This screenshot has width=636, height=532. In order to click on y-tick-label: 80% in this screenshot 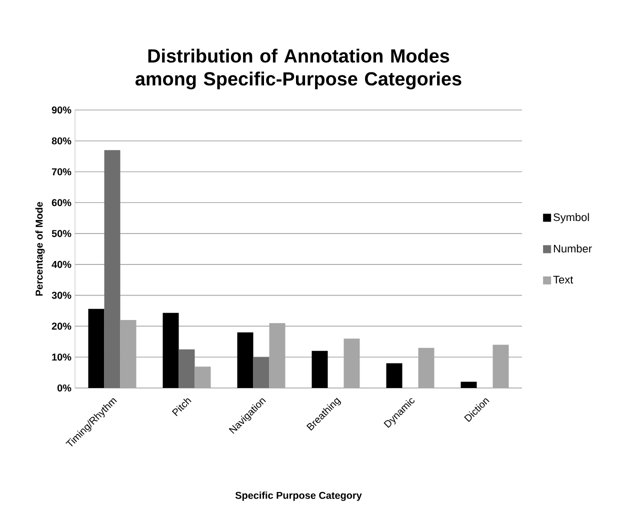, I will do `click(62, 140)`.